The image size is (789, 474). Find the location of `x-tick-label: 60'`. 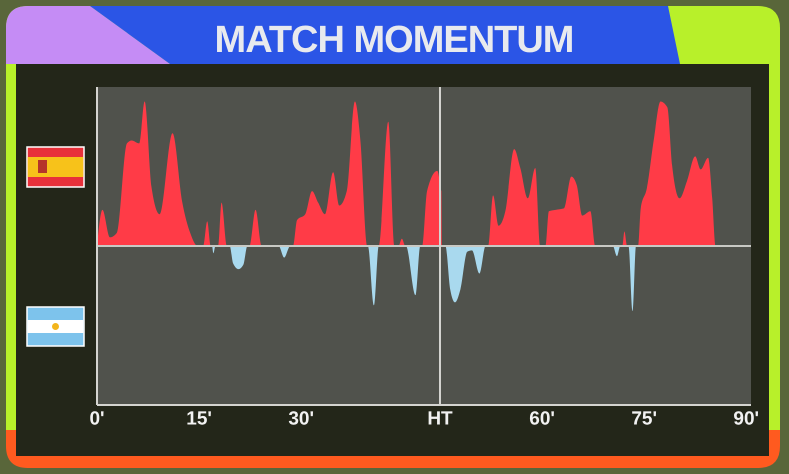

x-tick-label: 60' is located at coordinates (542, 419).